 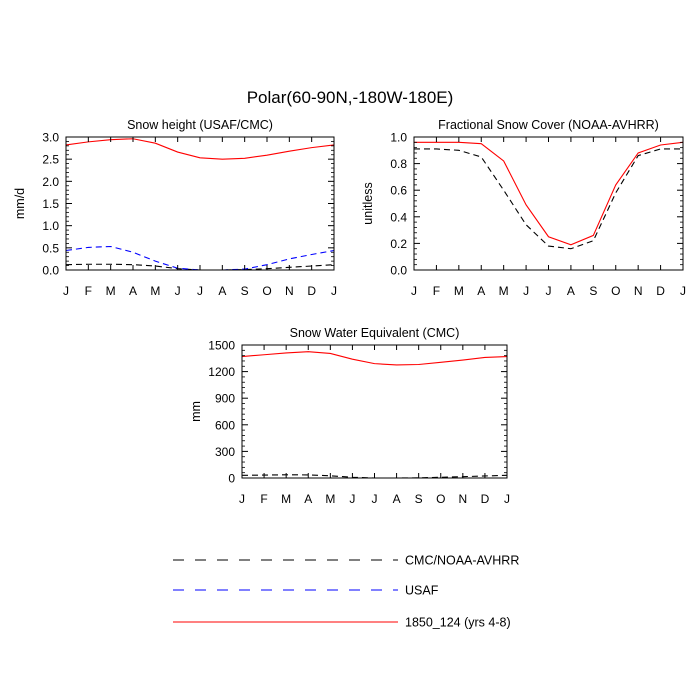 I want to click on y-tick-label: 0.8, so click(x=398, y=164).